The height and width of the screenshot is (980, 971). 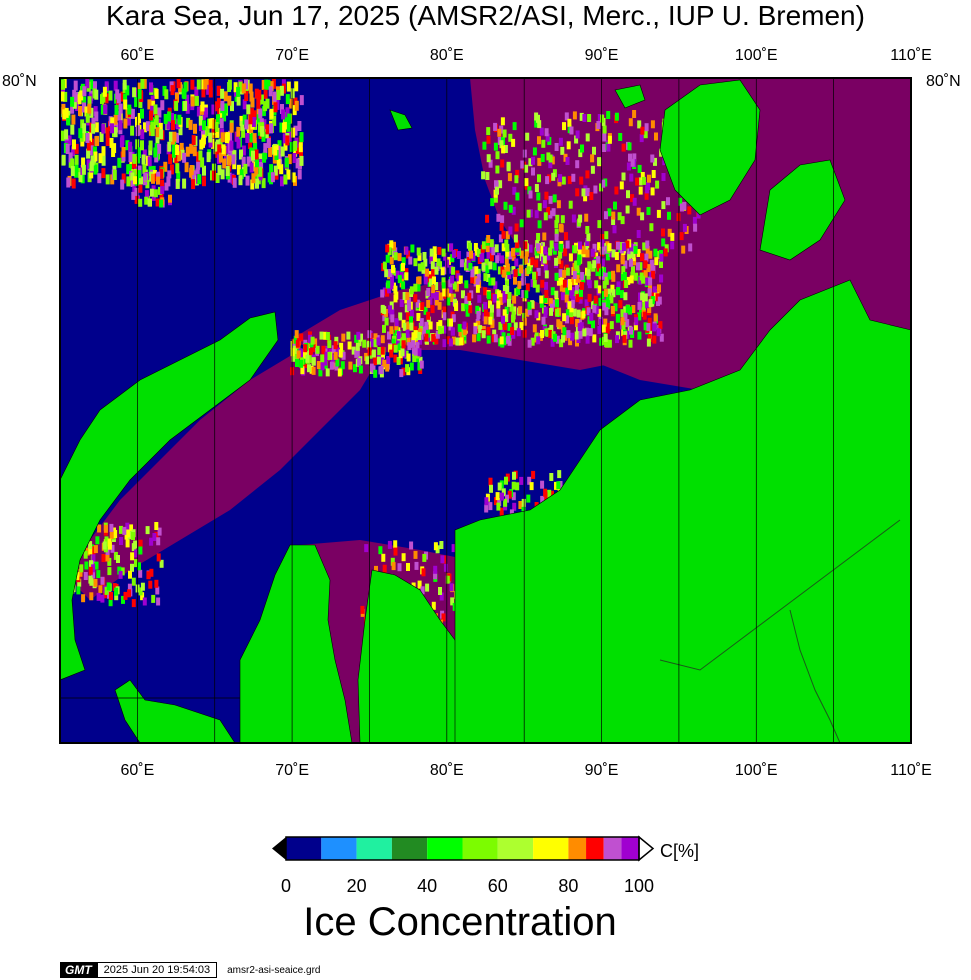 I want to click on lat-label-right: 80˚N, so click(x=943, y=81).